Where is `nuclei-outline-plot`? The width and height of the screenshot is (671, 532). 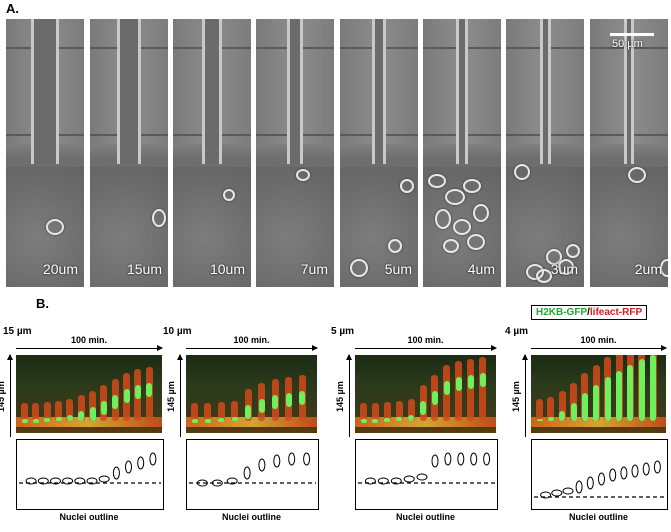
nuclei-outline-plot is located at coordinates (599, 474).